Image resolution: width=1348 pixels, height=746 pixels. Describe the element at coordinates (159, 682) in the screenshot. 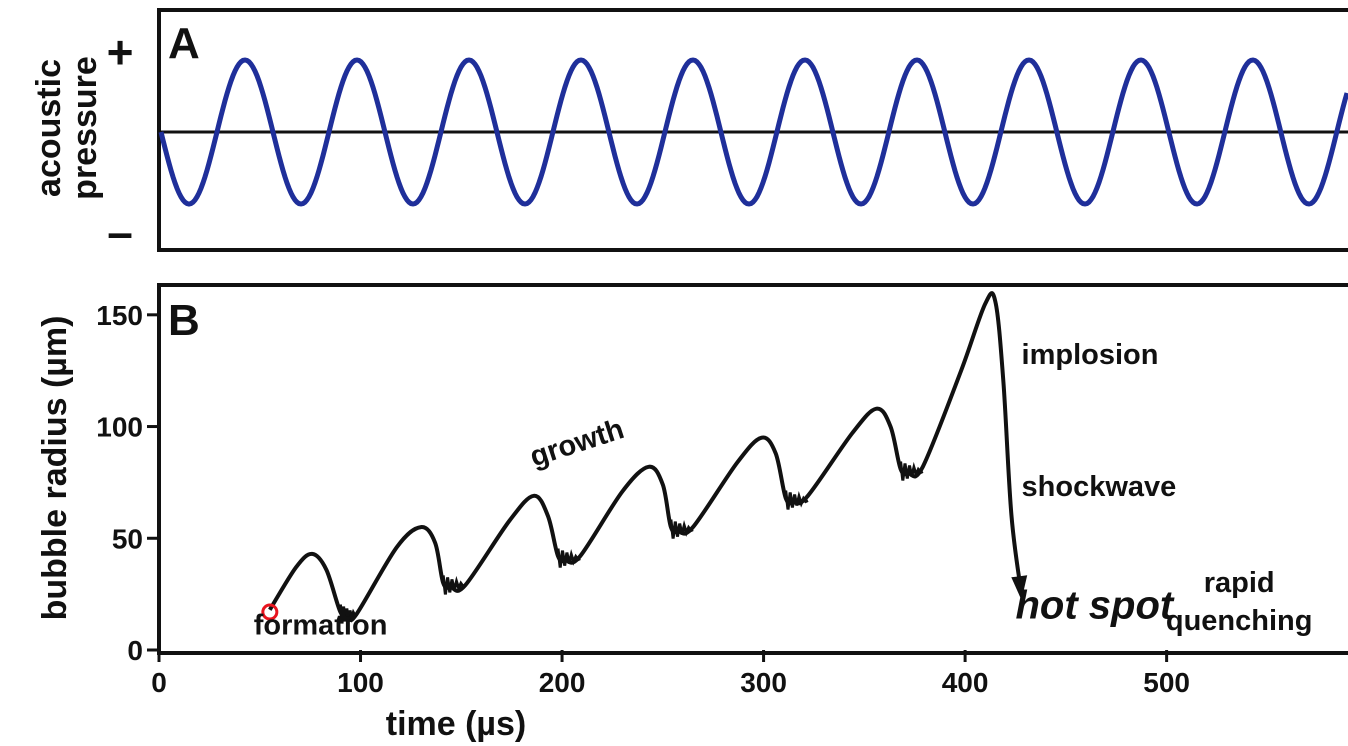

I see `x-tick-label: 0` at that location.